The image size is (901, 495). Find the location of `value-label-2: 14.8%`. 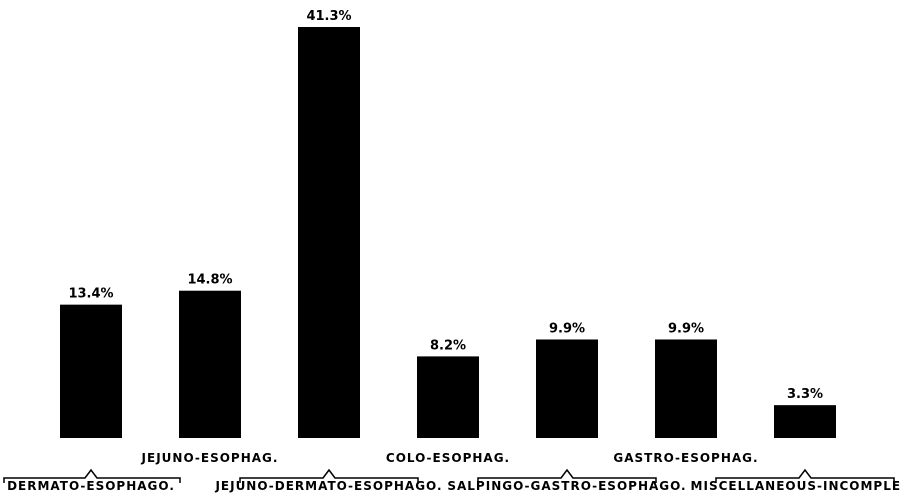

value-label-2: 14.8% is located at coordinates (209, 280).